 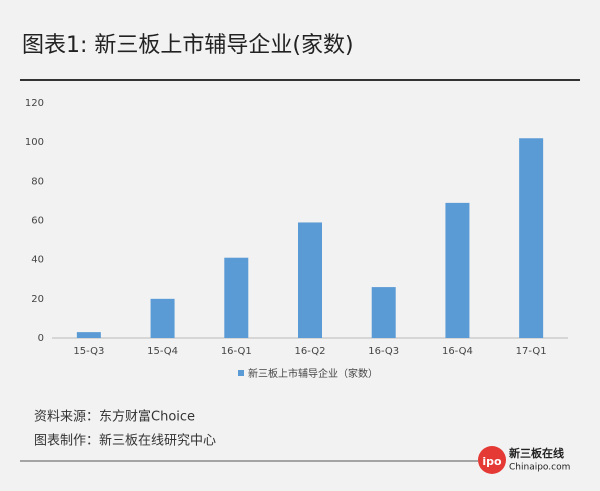 I want to click on legend-label: 新三板上市辅导企业（家数）, so click(x=313, y=373).